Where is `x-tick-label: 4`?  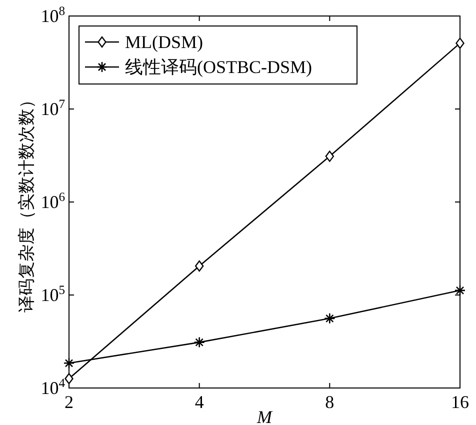 x-tick-label: 4 is located at coordinates (199, 402).